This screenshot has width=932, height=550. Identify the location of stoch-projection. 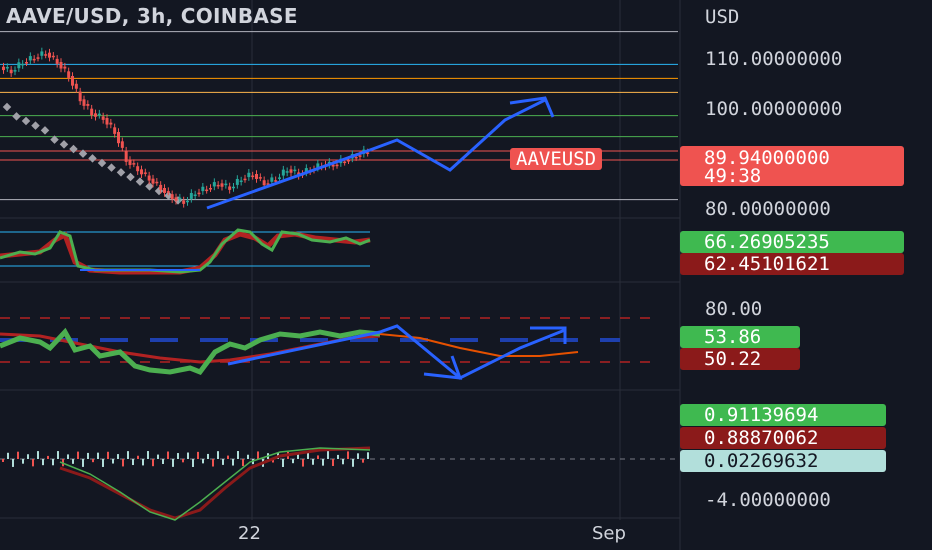
(479, 345).